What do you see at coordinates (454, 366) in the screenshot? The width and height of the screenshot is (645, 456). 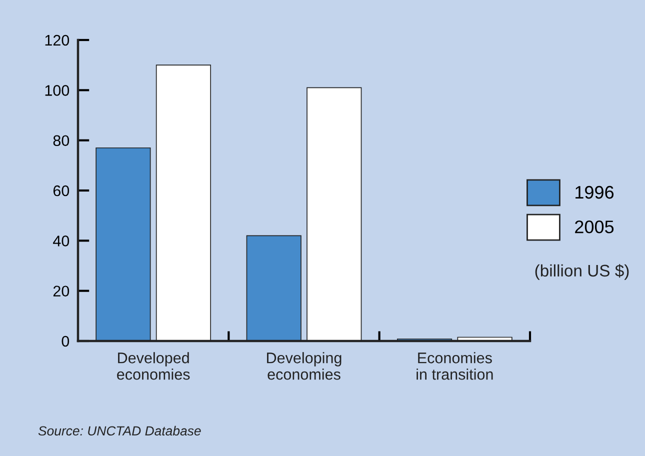 I see `x-tick-label: Economies in transition` at bounding box center [454, 366].